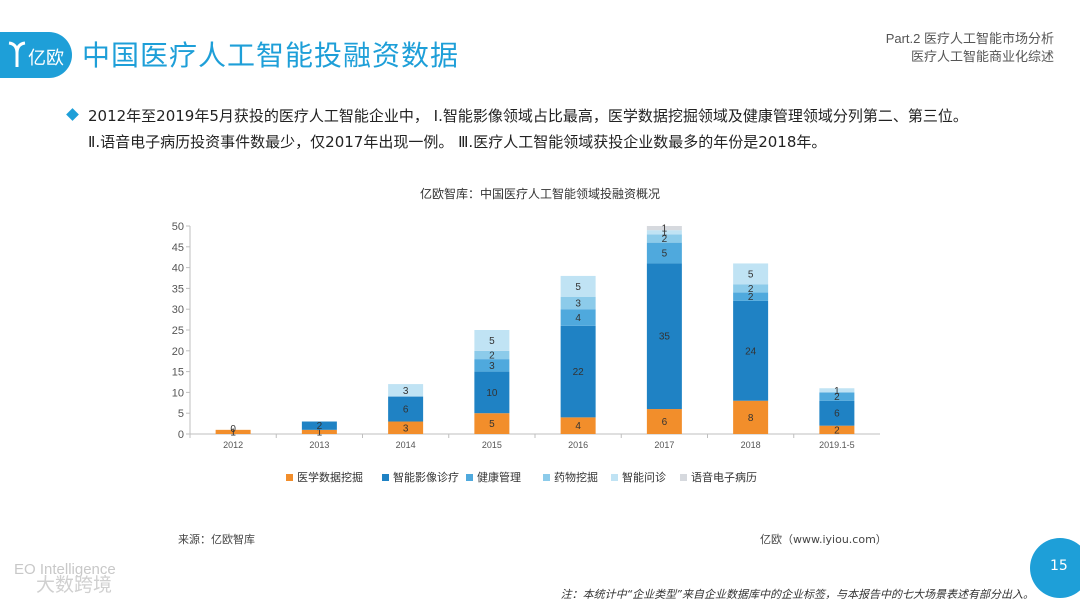  I want to click on chart-title: 亿欧智库：中国医疗人工智能领域投融资概况, so click(539, 194).